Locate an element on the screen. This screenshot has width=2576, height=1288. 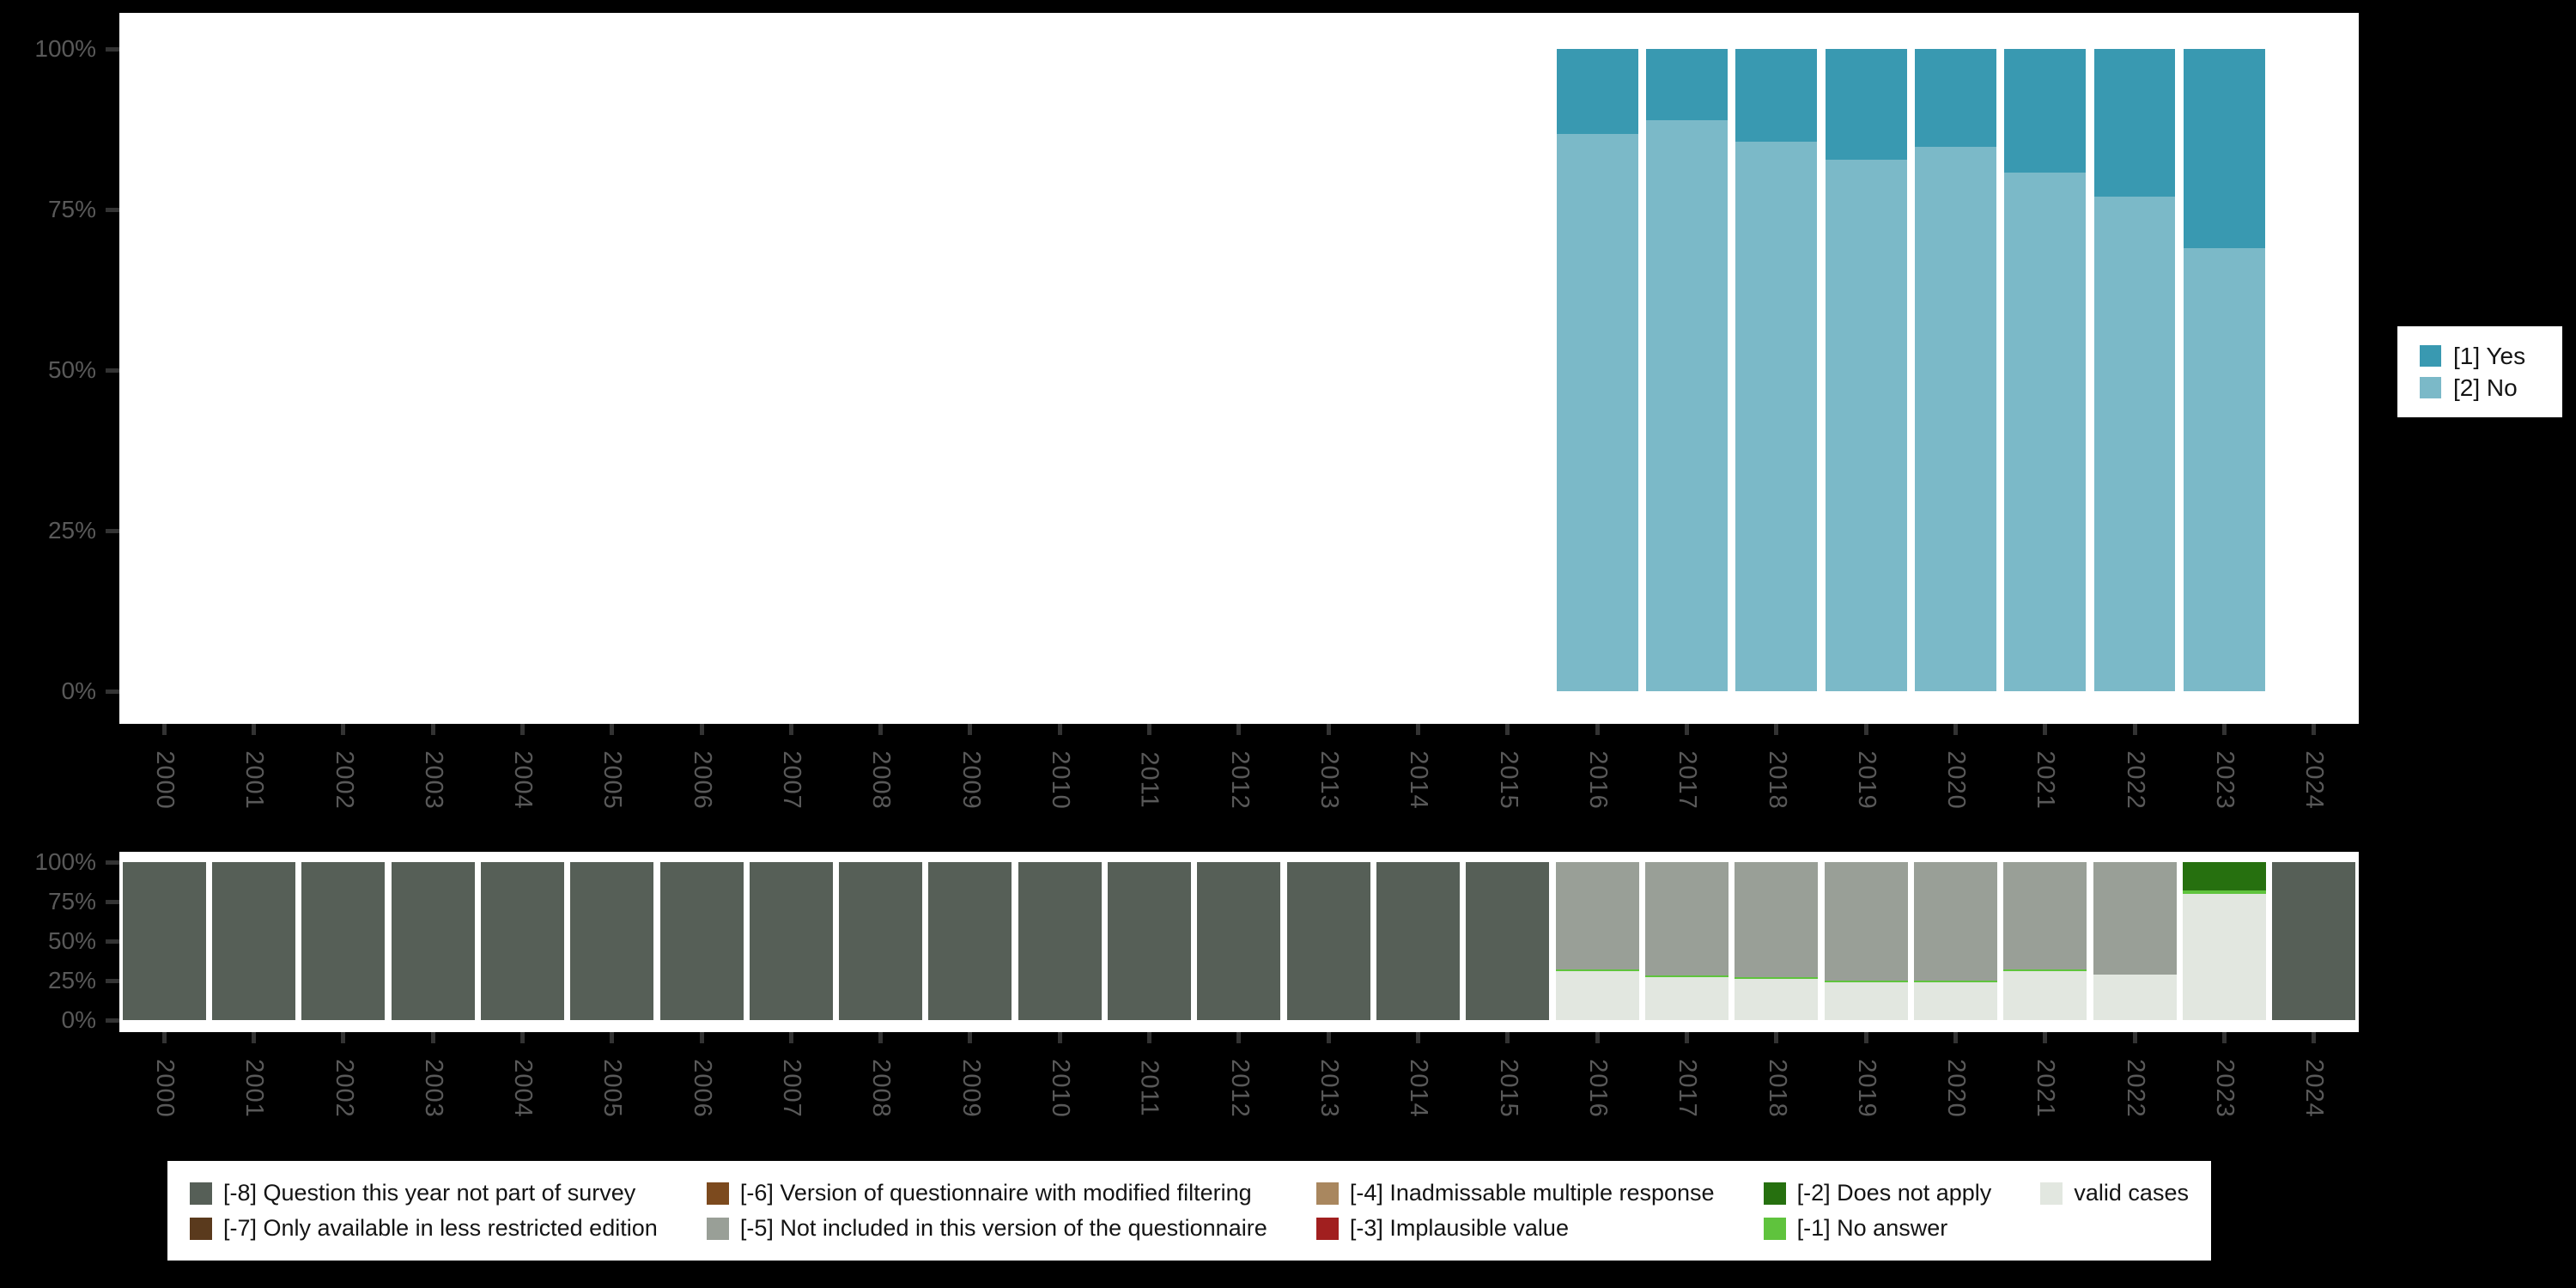
x-axis-year-label: 2020 is located at coordinates (1955, 780).